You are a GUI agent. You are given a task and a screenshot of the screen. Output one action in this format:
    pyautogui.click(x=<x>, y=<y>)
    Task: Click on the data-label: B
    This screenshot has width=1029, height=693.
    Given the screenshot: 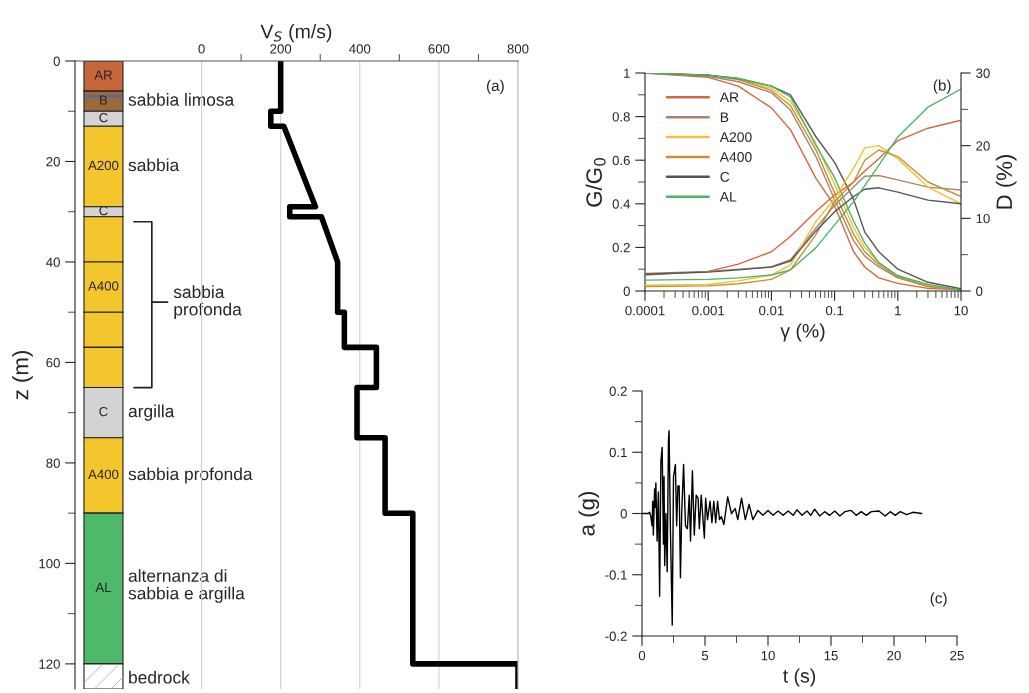 What is the action you would take?
    pyautogui.click(x=104, y=100)
    